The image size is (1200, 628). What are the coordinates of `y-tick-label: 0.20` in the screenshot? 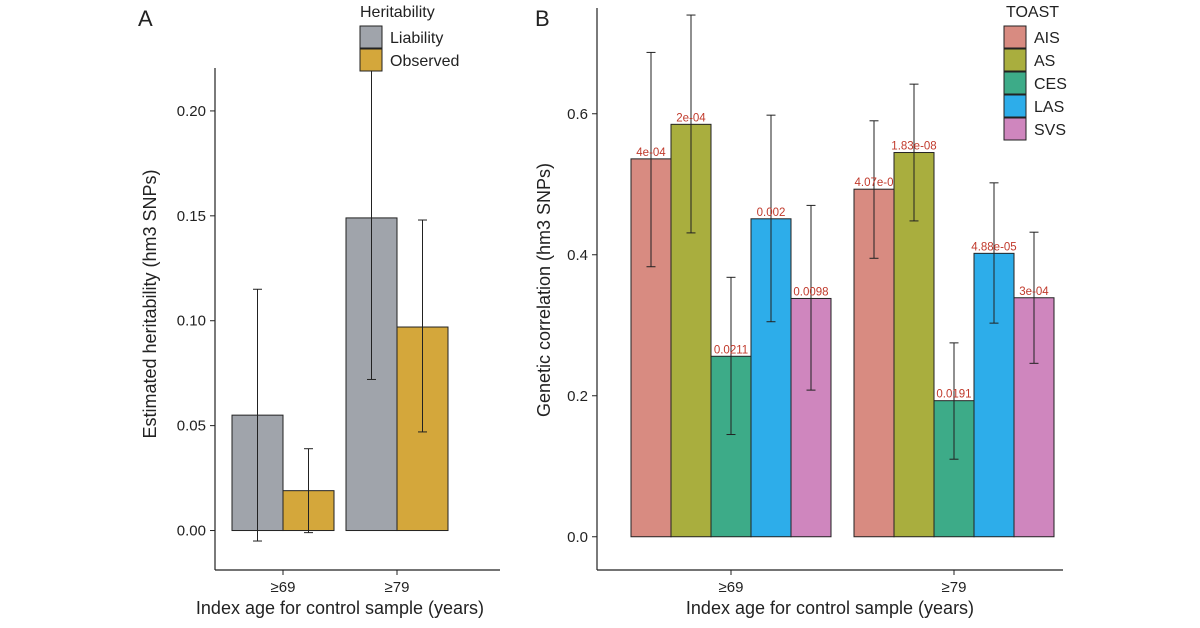 It's located at (191, 111).